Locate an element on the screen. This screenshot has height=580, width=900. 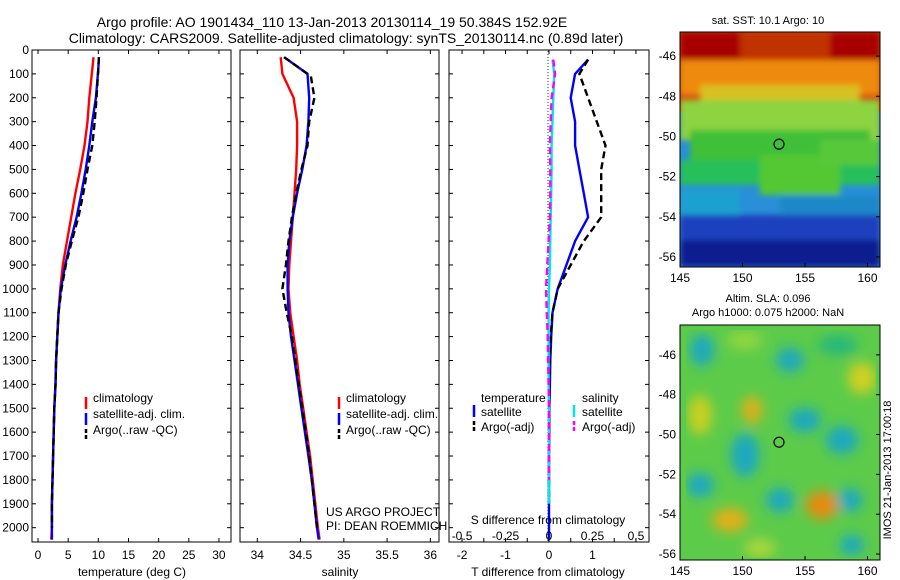
project-annotation: US ARGO PROJECT is located at coordinates (383, 512).